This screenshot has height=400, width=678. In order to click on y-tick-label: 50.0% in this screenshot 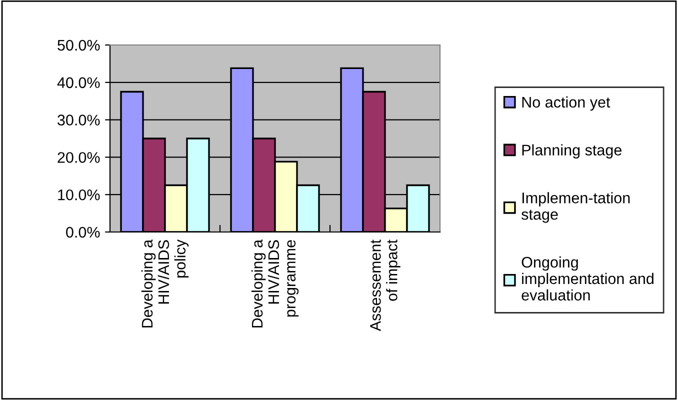, I will do `click(79, 45)`.